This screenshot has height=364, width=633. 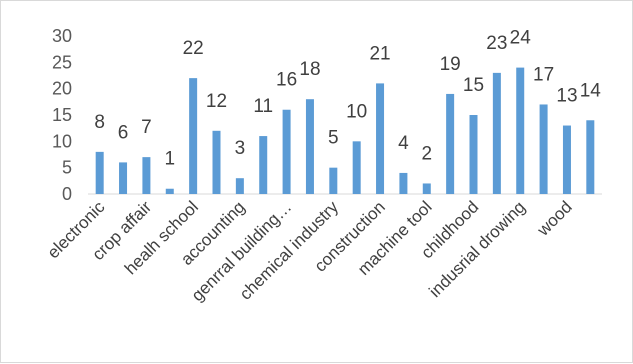 I want to click on data-label: 6, so click(x=123, y=132).